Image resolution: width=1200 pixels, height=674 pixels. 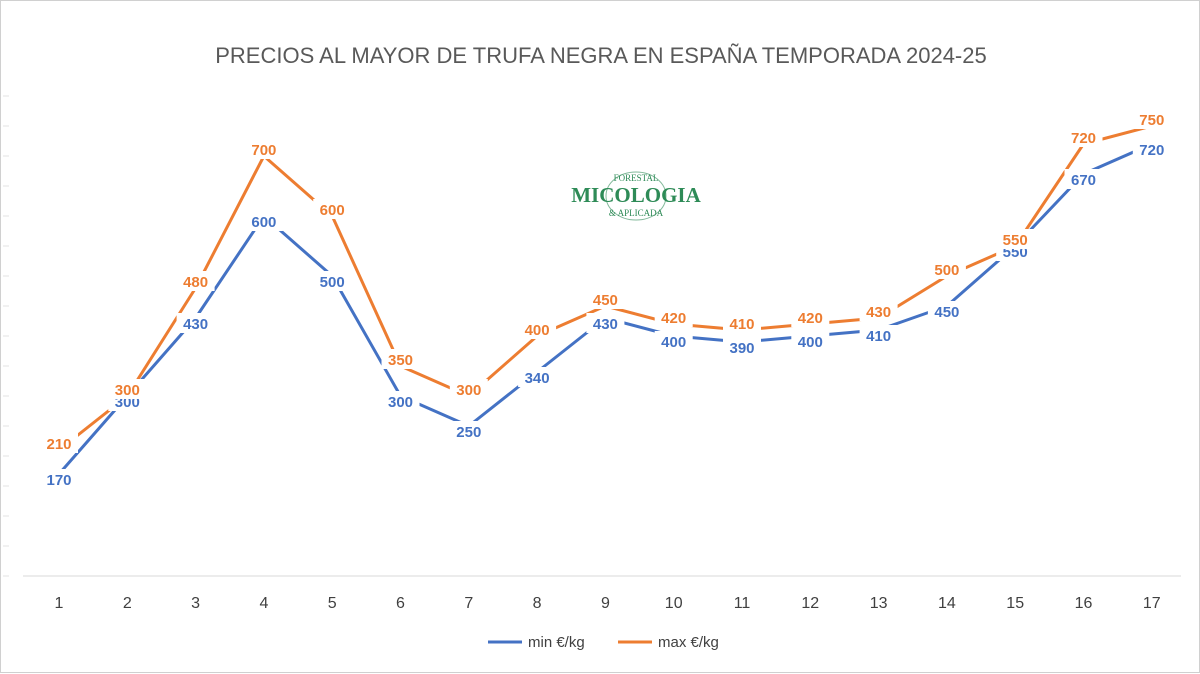 I want to click on data-label-min: 340, so click(x=537, y=378).